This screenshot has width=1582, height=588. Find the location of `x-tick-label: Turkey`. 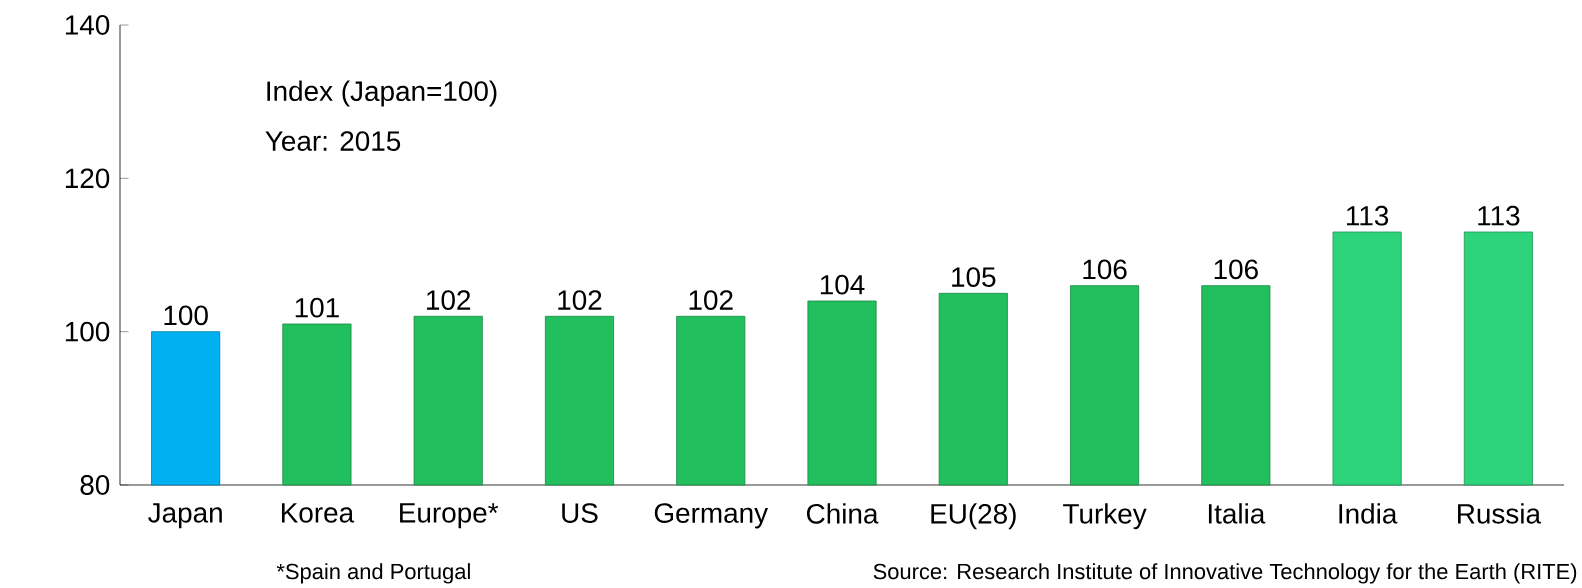

x-tick-label: Turkey is located at coordinates (1105, 516).